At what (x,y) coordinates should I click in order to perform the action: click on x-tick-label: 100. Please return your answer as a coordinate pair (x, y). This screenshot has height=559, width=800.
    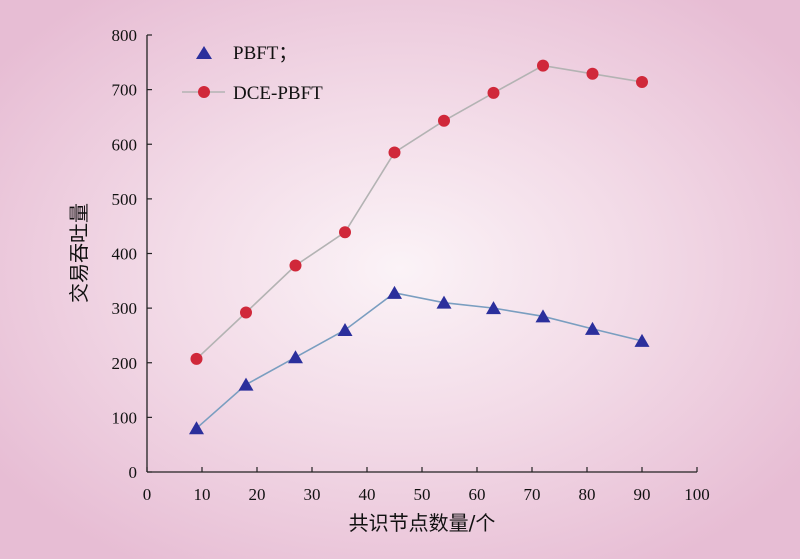
    Looking at the image, I should click on (697, 494).